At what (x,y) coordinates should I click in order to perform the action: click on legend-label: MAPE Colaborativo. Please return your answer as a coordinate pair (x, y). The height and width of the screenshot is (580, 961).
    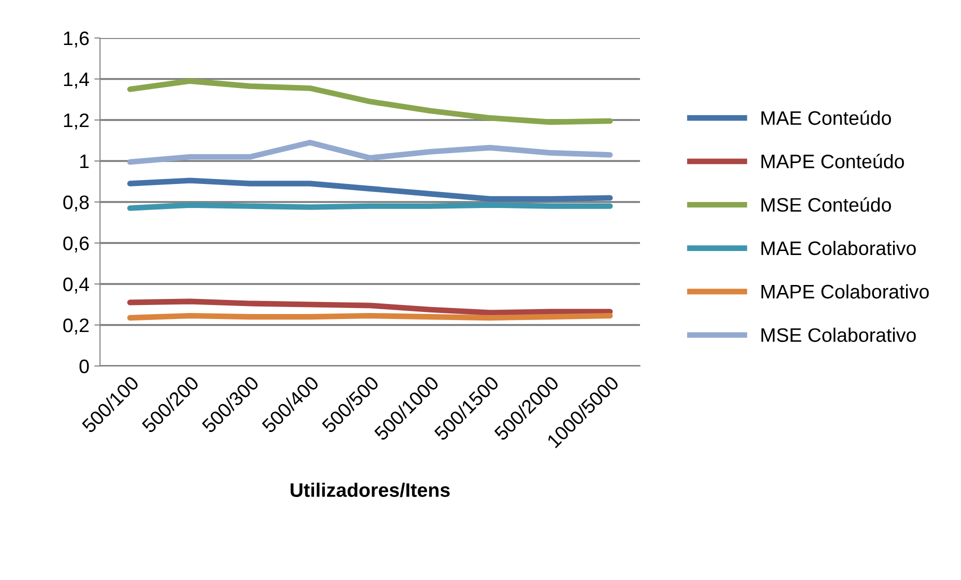
    Looking at the image, I should click on (845, 291).